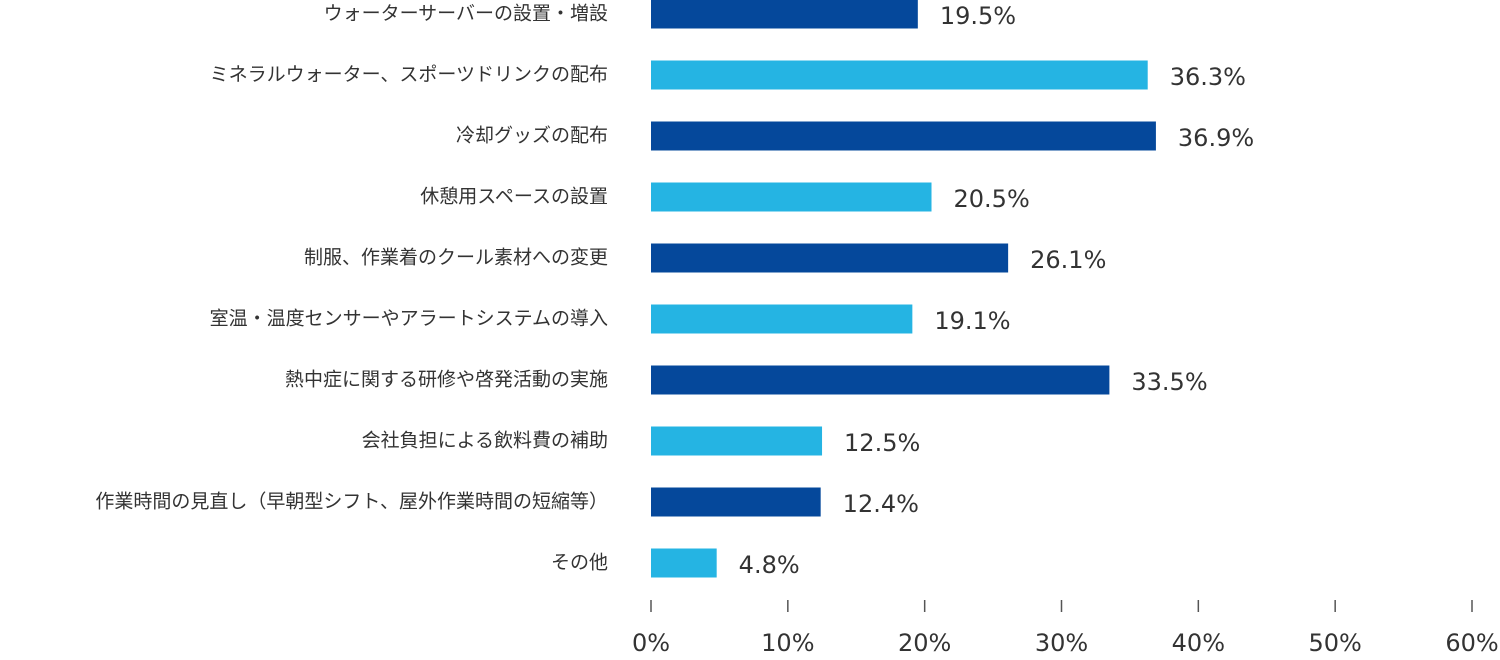  What do you see at coordinates (882, 443) in the screenshot?
I see `value-label: 12.5%` at bounding box center [882, 443].